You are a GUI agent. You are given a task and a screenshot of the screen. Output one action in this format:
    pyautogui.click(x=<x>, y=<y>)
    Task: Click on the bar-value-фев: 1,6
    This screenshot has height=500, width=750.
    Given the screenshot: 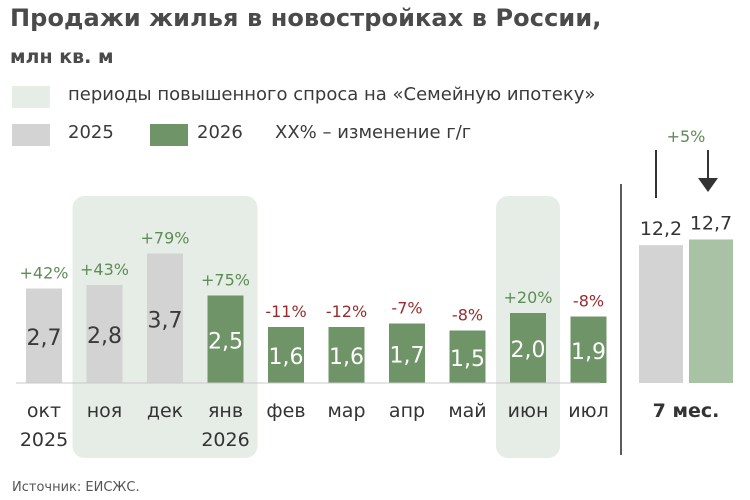 What is the action you would take?
    pyautogui.click(x=286, y=357)
    